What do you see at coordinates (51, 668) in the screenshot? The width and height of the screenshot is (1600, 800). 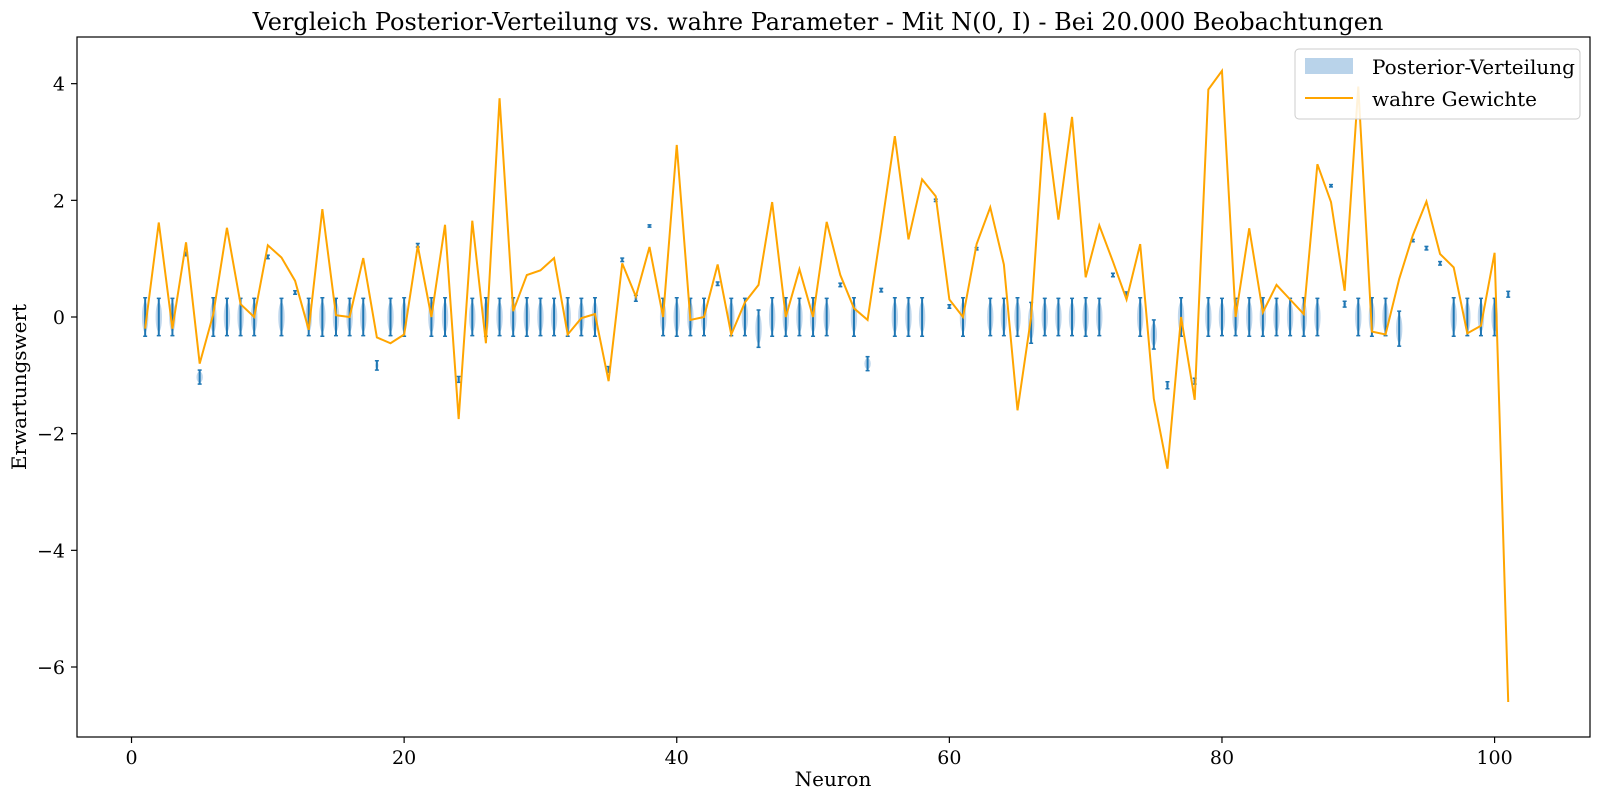 I see `y-tick-label: −6` at bounding box center [51, 668].